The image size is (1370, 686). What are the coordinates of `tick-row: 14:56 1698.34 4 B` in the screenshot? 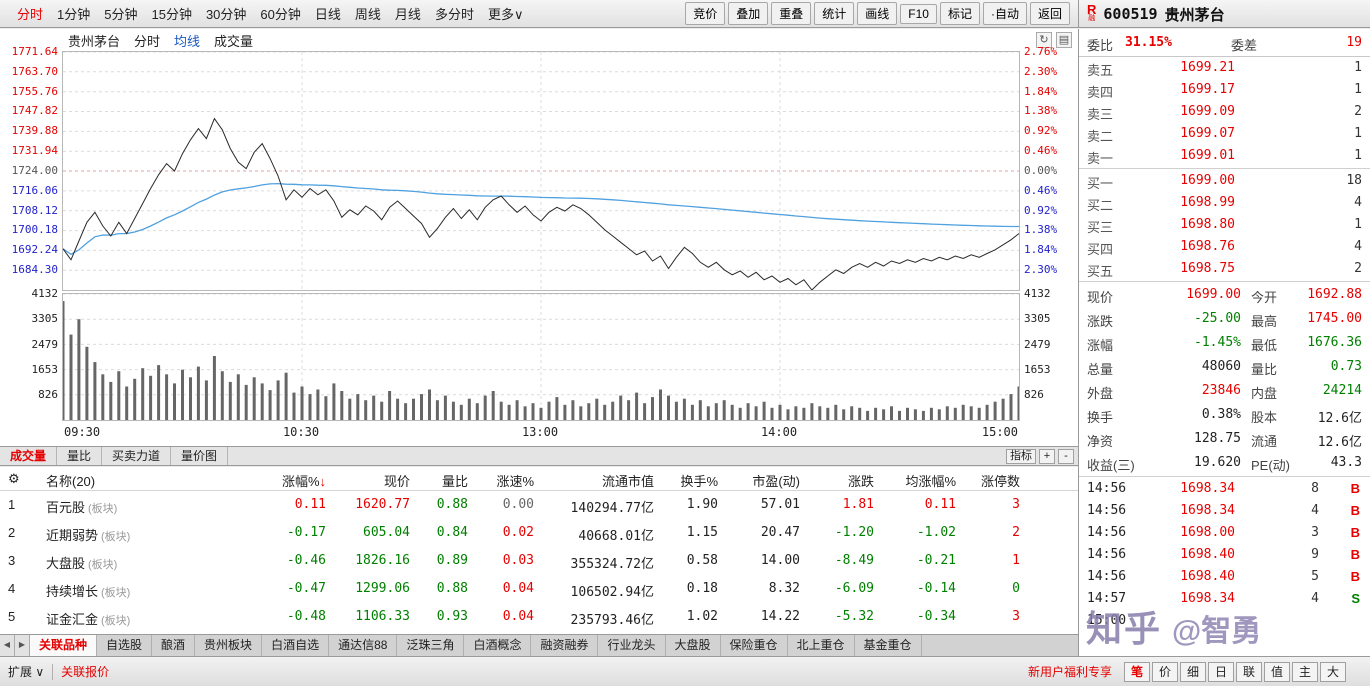 It's located at (1223, 510).